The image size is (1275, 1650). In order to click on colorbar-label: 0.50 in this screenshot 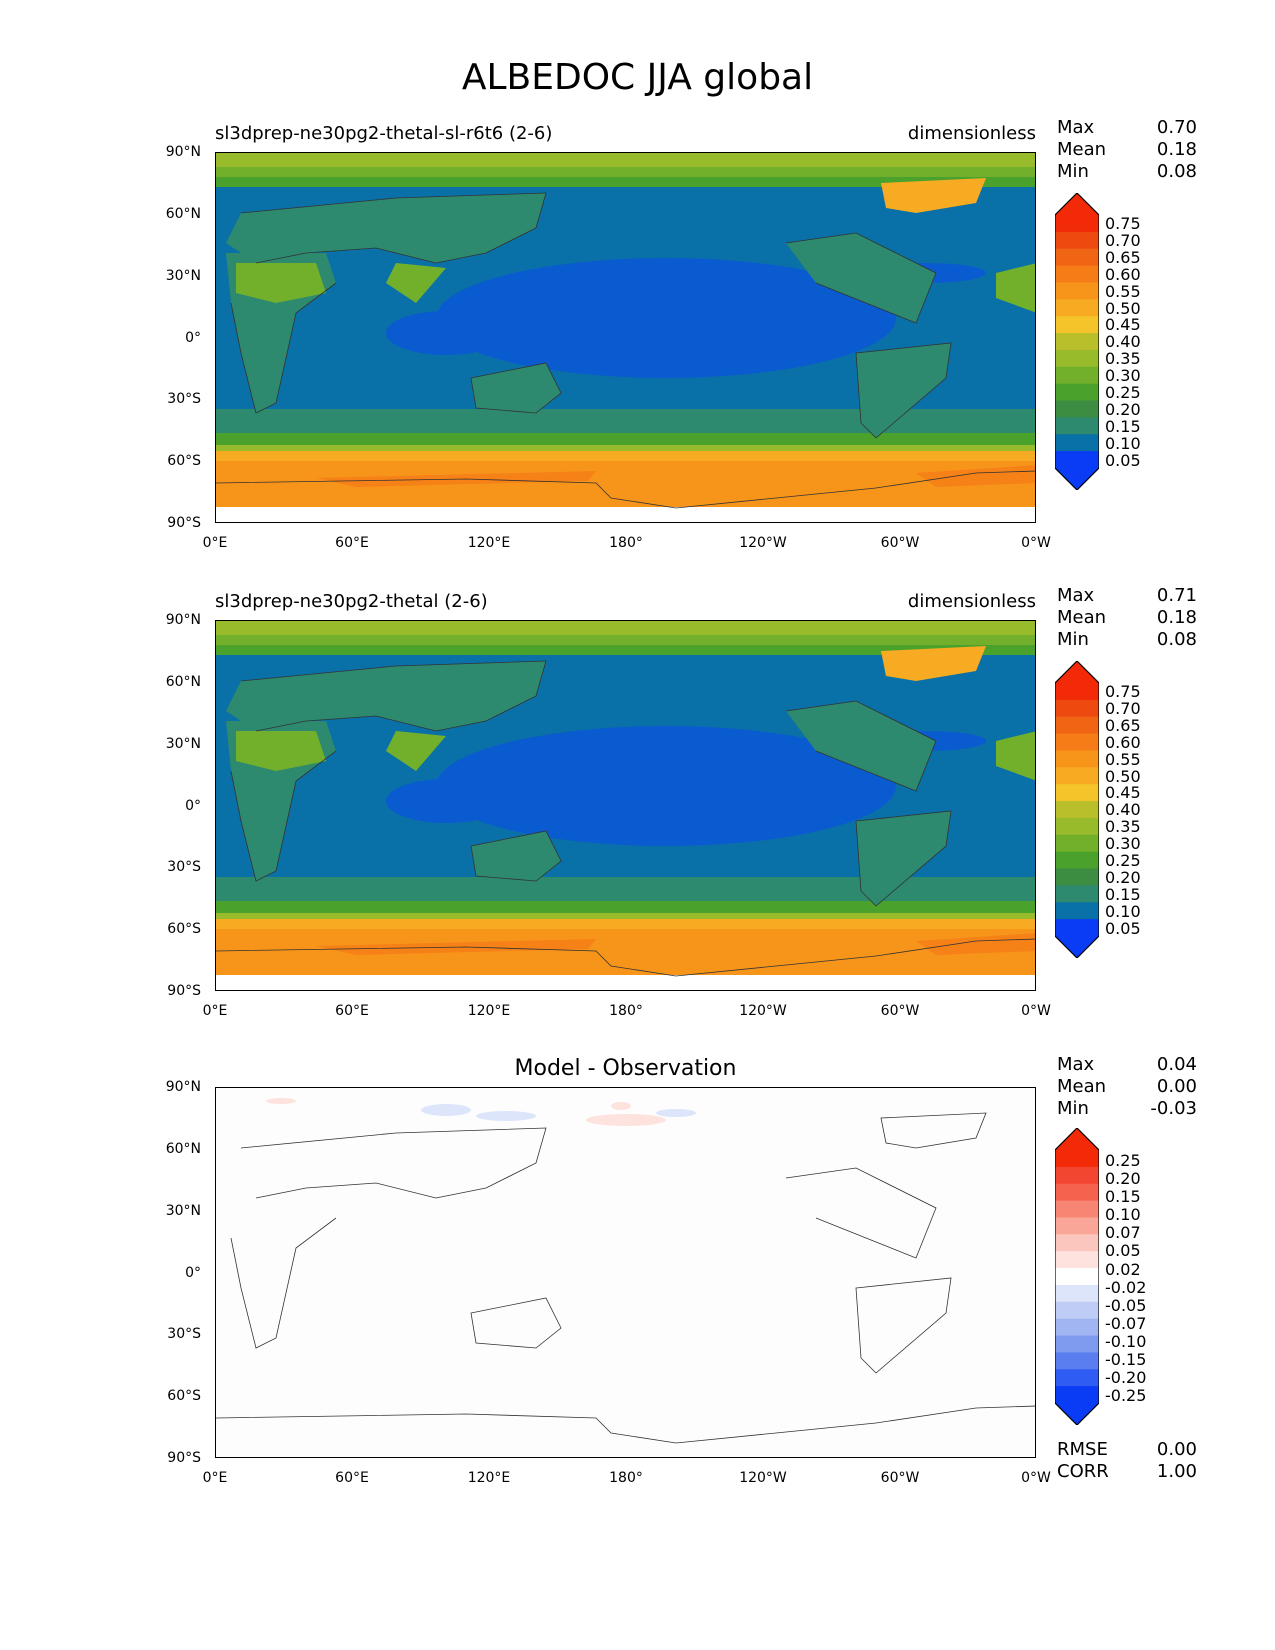, I will do `click(1123, 776)`.